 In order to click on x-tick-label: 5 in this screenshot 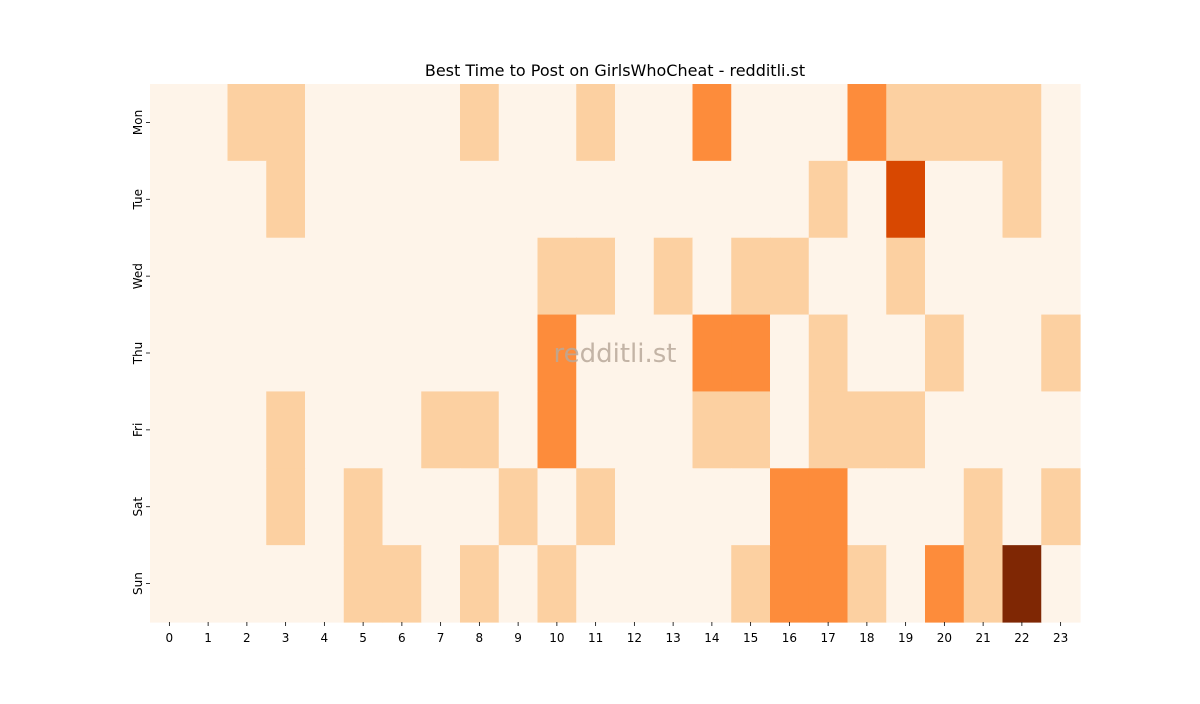, I will do `click(363, 638)`.